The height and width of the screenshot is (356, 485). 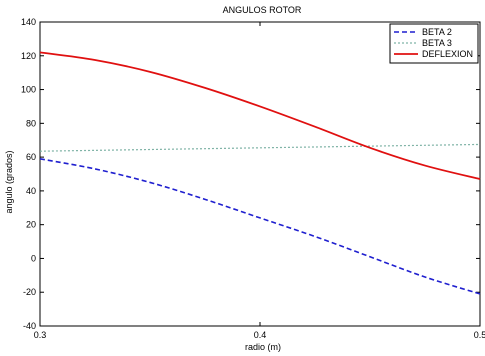 I want to click on y-tick-label: -20, so click(x=29, y=292).